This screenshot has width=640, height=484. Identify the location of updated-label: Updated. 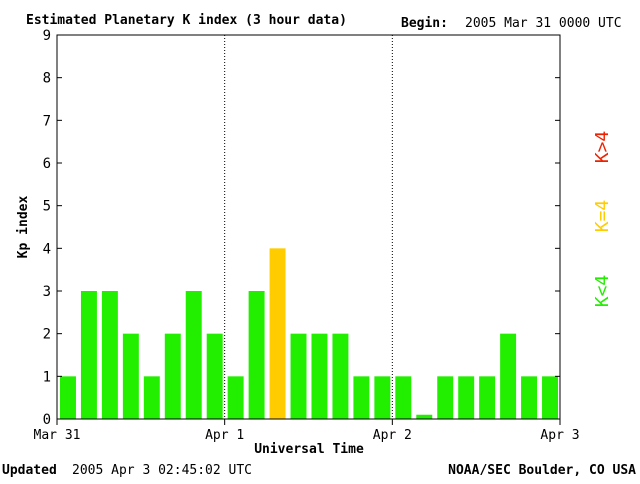
(29, 470).